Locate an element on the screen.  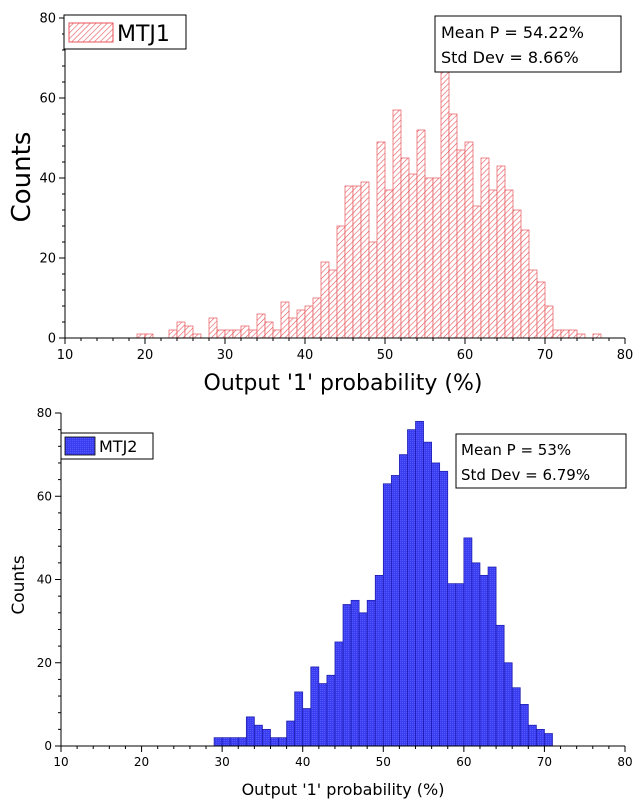
stat-mean-mtj1: Mean P = 54.22% is located at coordinates (512, 32).